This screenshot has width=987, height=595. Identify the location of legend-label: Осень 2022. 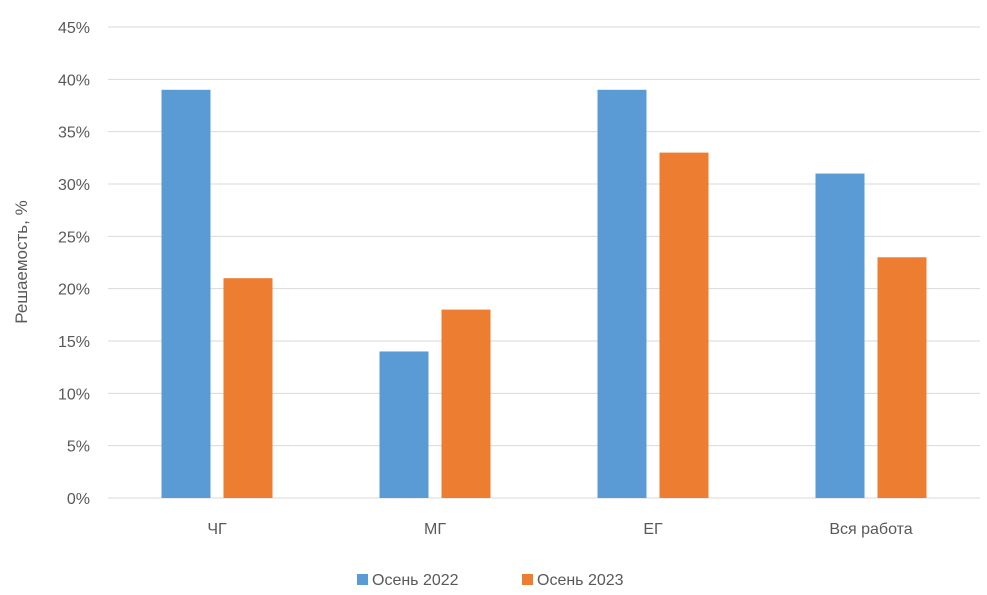
(415, 580).